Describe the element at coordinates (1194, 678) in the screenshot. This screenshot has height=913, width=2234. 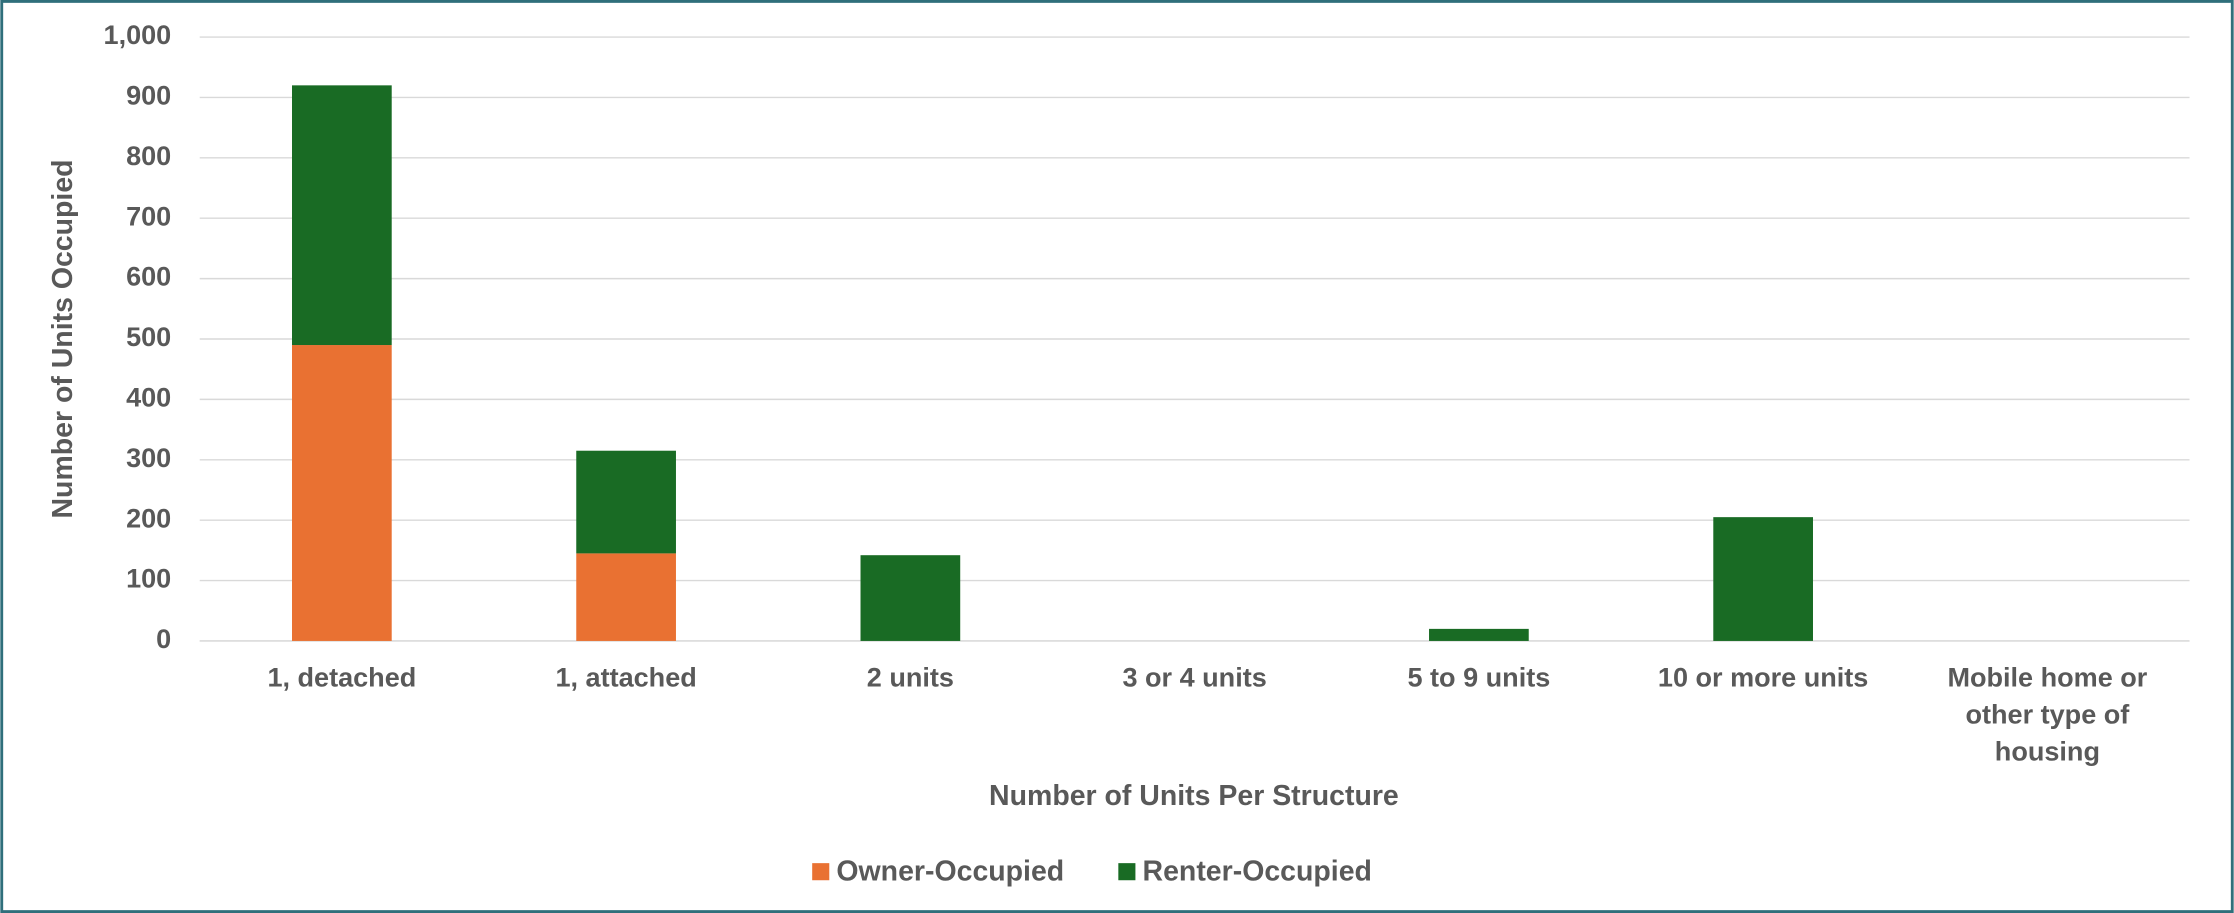
I see `x-tick-label: 3 or 4 units` at that location.